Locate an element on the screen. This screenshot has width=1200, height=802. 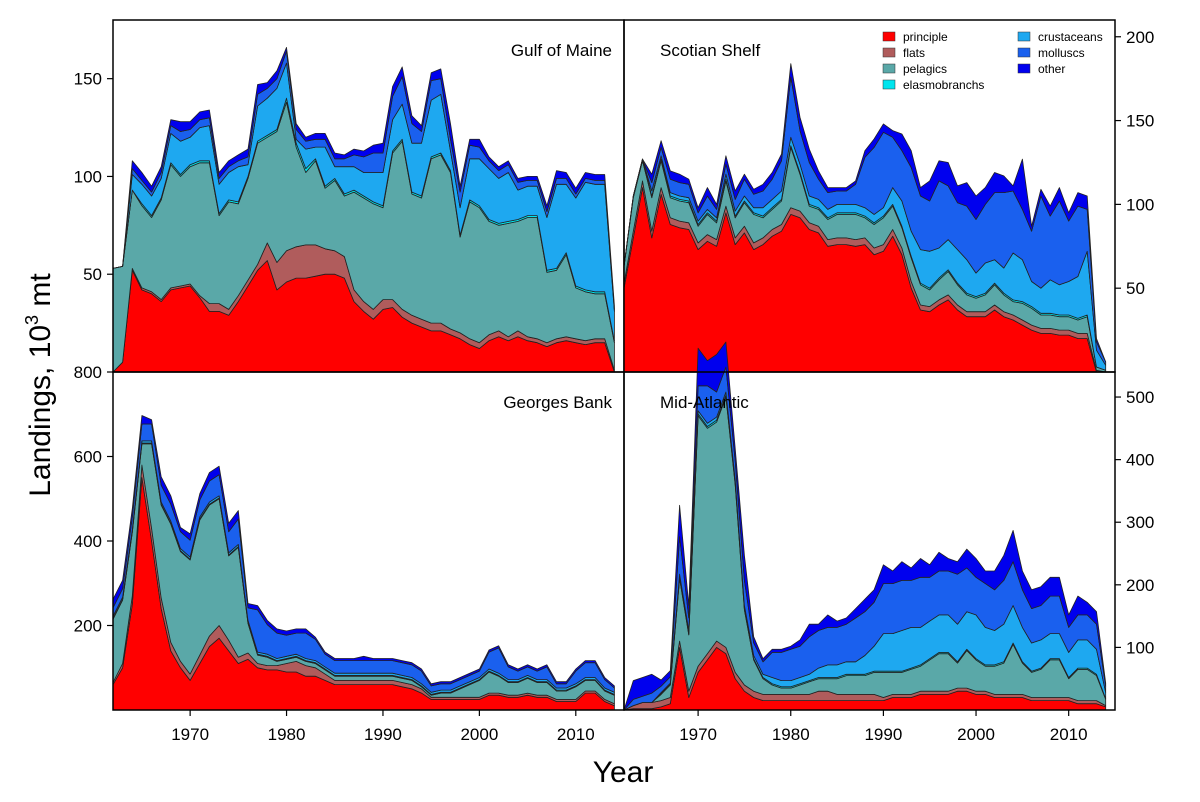
panel-title-gulf-of-maine: Gulf of Maine is located at coordinates (561, 50).